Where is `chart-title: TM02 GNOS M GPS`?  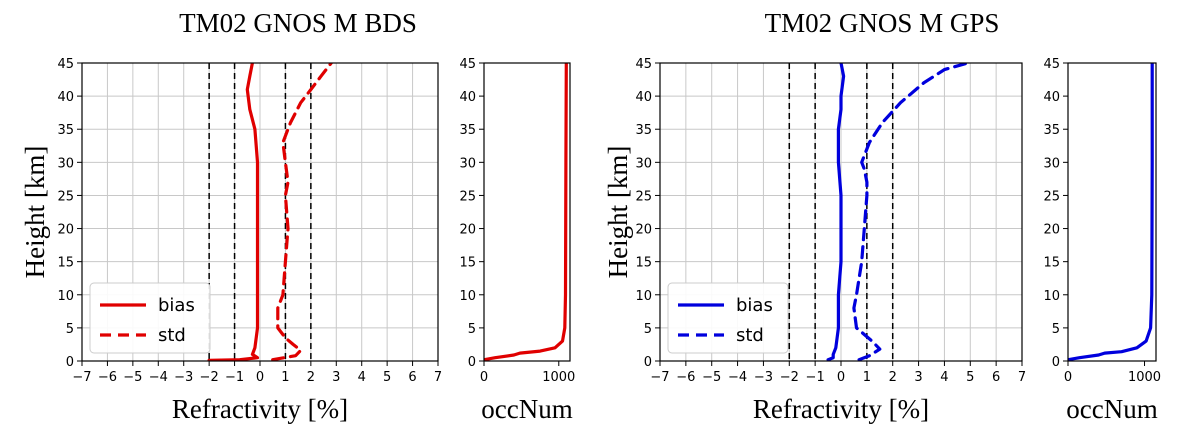 chart-title: TM02 GNOS M GPS is located at coordinates (882, 23).